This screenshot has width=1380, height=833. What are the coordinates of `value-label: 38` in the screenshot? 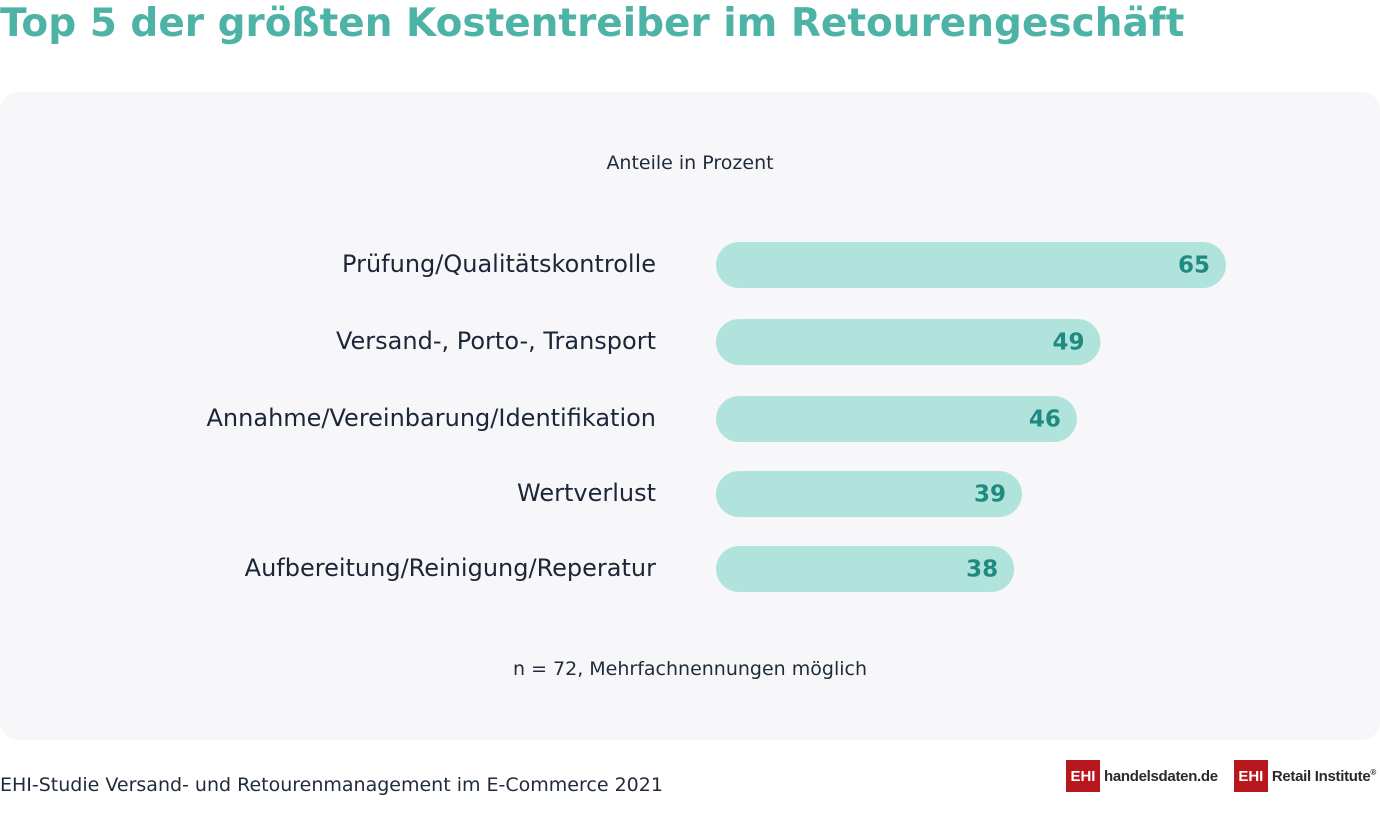 It's located at (982, 570).